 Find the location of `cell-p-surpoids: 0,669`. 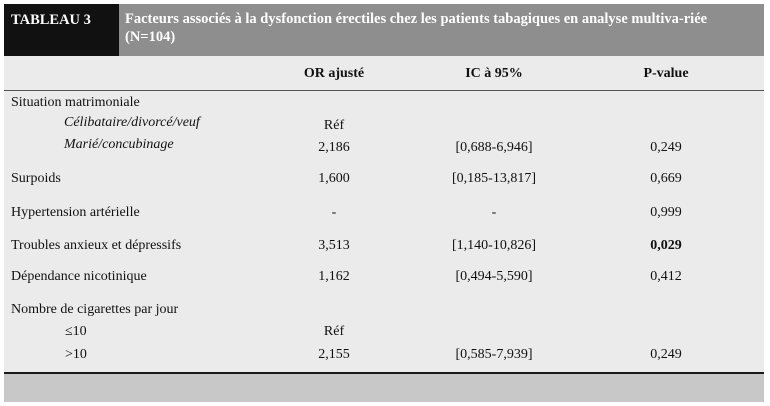

cell-p-surpoids: 0,669 is located at coordinates (666, 178).